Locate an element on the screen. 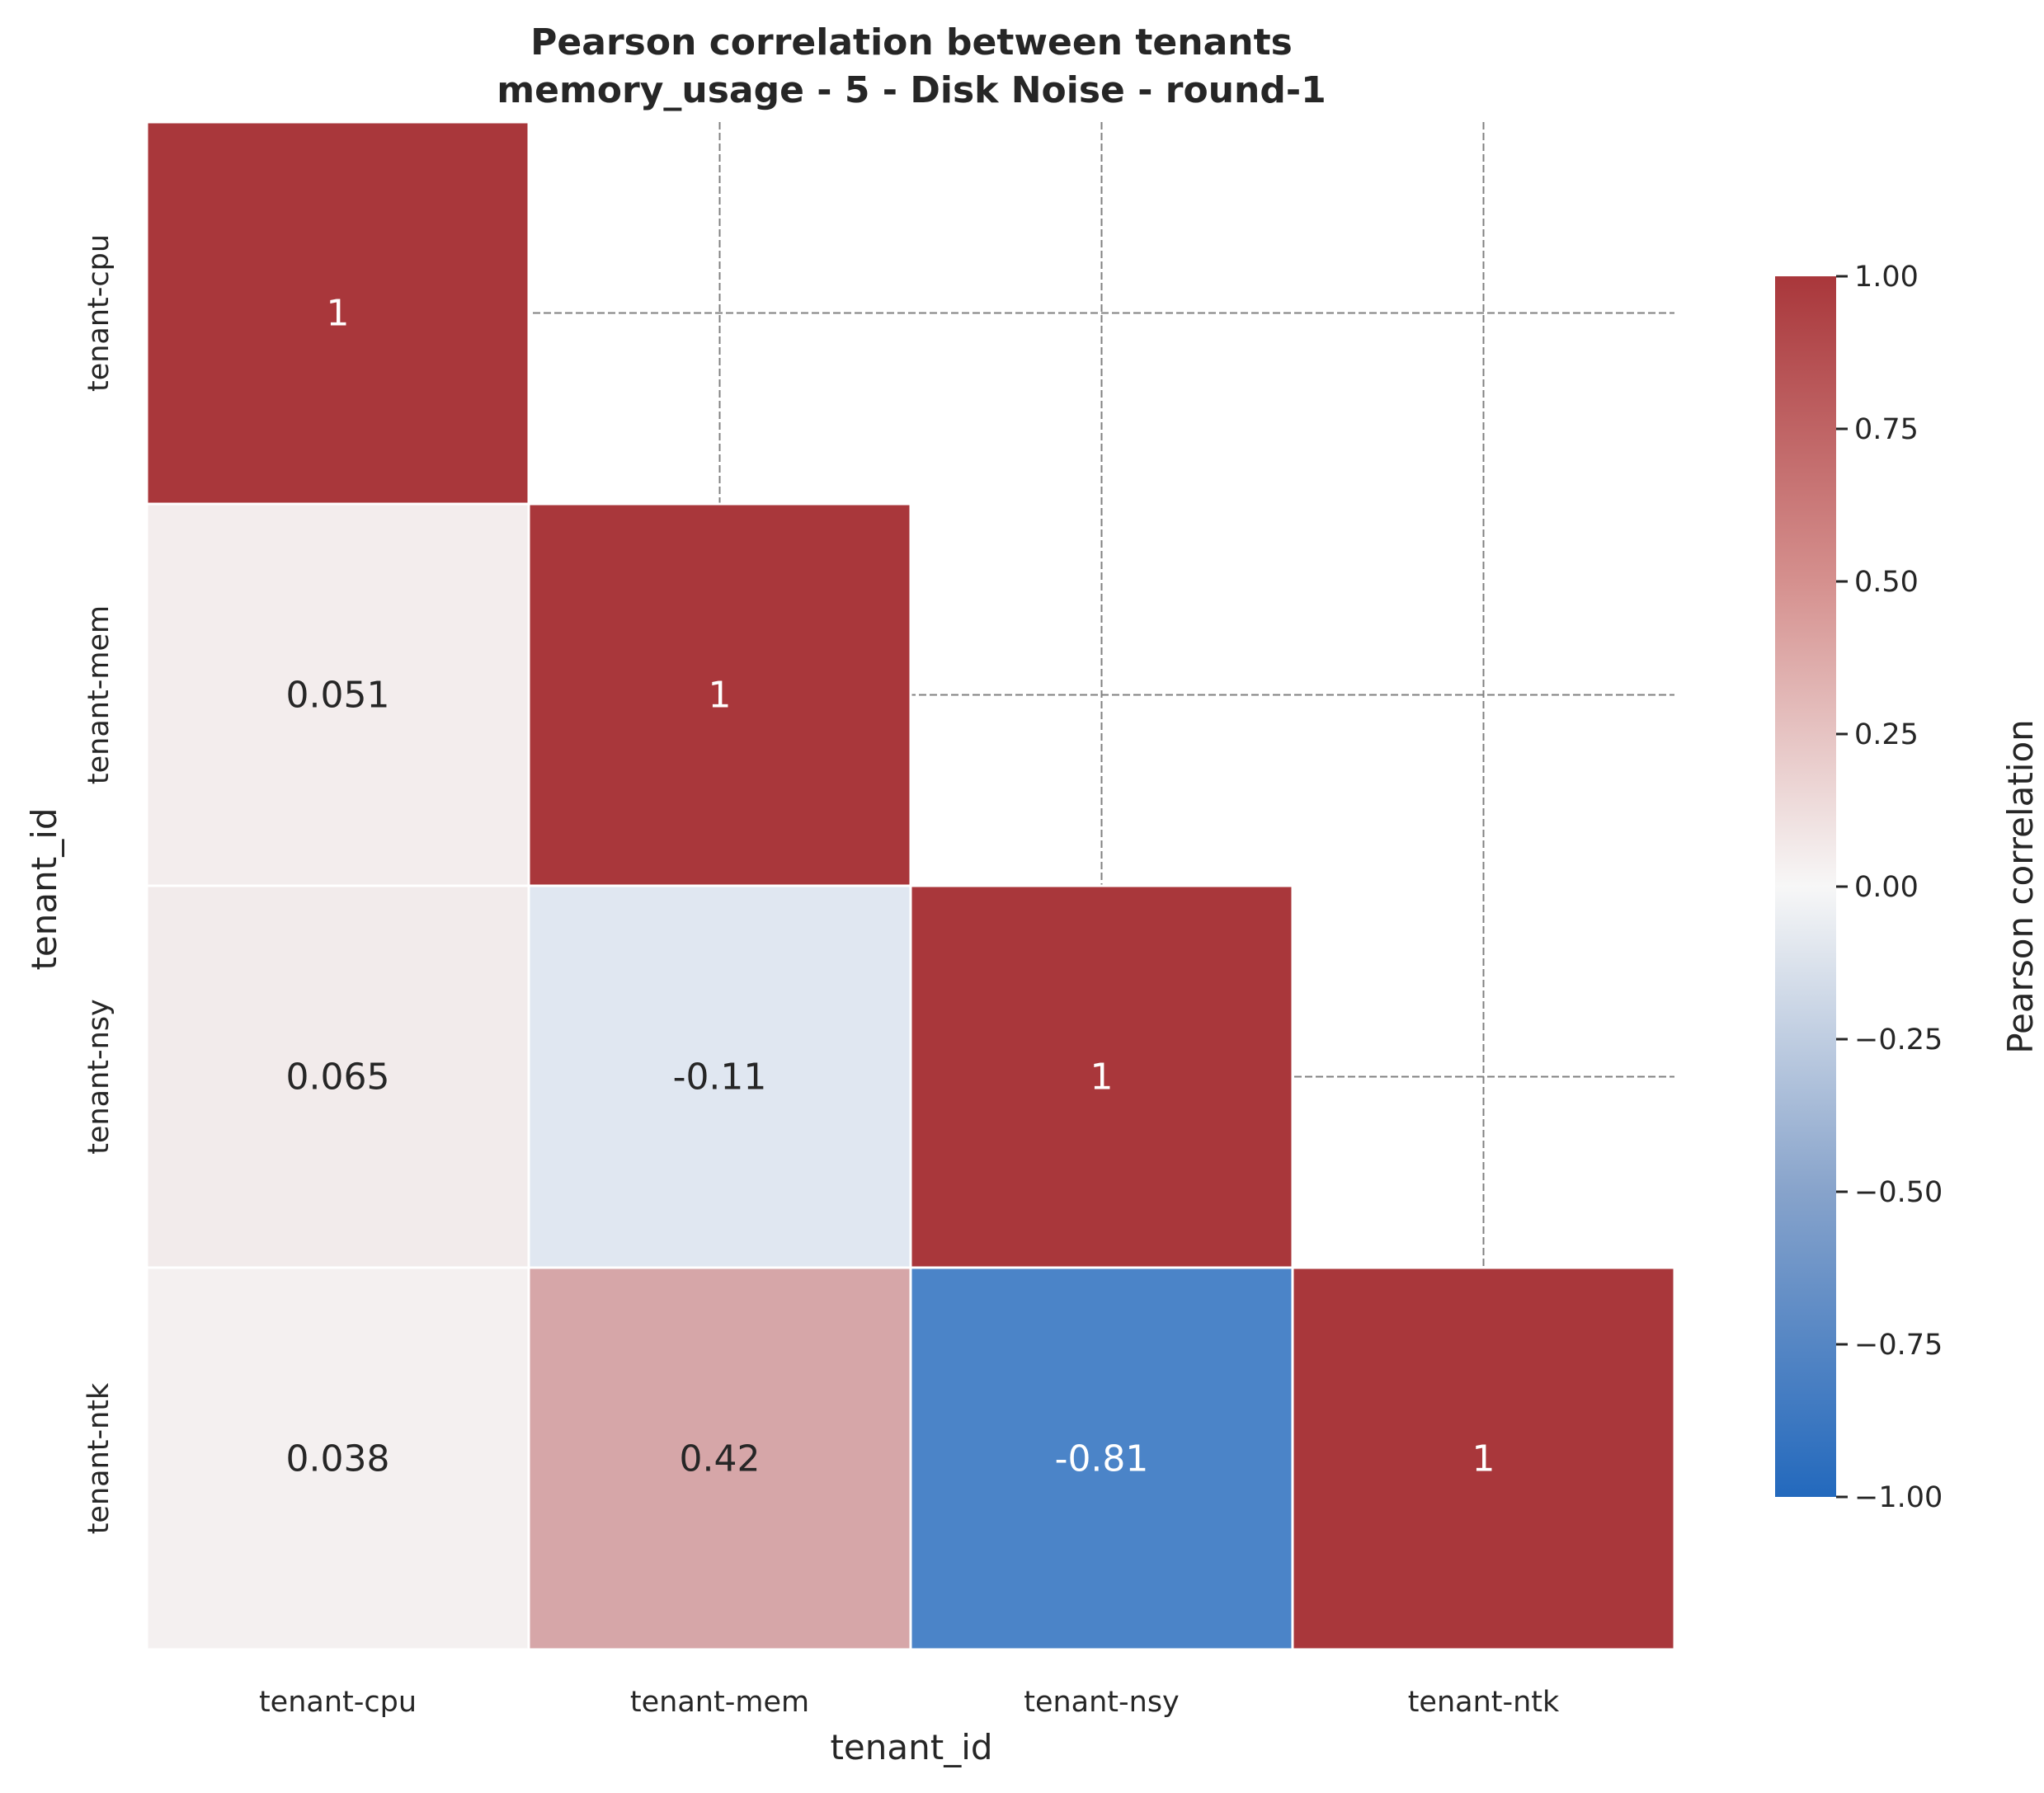 The height and width of the screenshot is (1793, 2044). y-tick-labels: tenant-cpu tenant-mem tenant-nsy tenant-ntk is located at coordinates (98, 884).